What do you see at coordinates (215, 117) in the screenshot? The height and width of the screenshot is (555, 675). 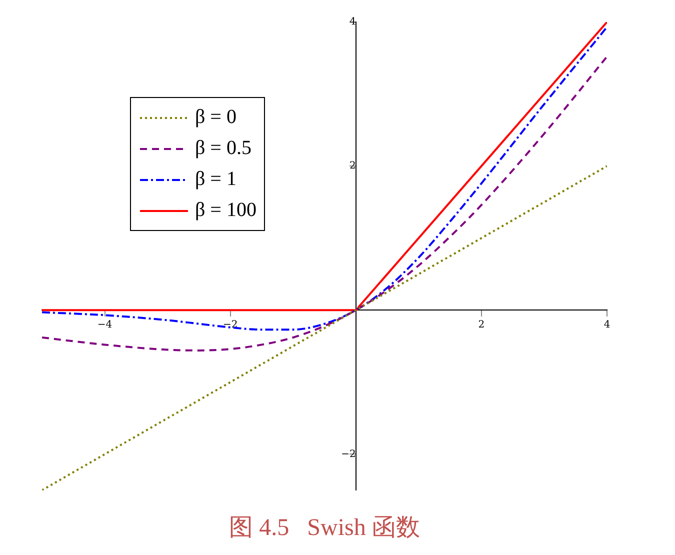 I see `legend-label: β = 0` at bounding box center [215, 117].